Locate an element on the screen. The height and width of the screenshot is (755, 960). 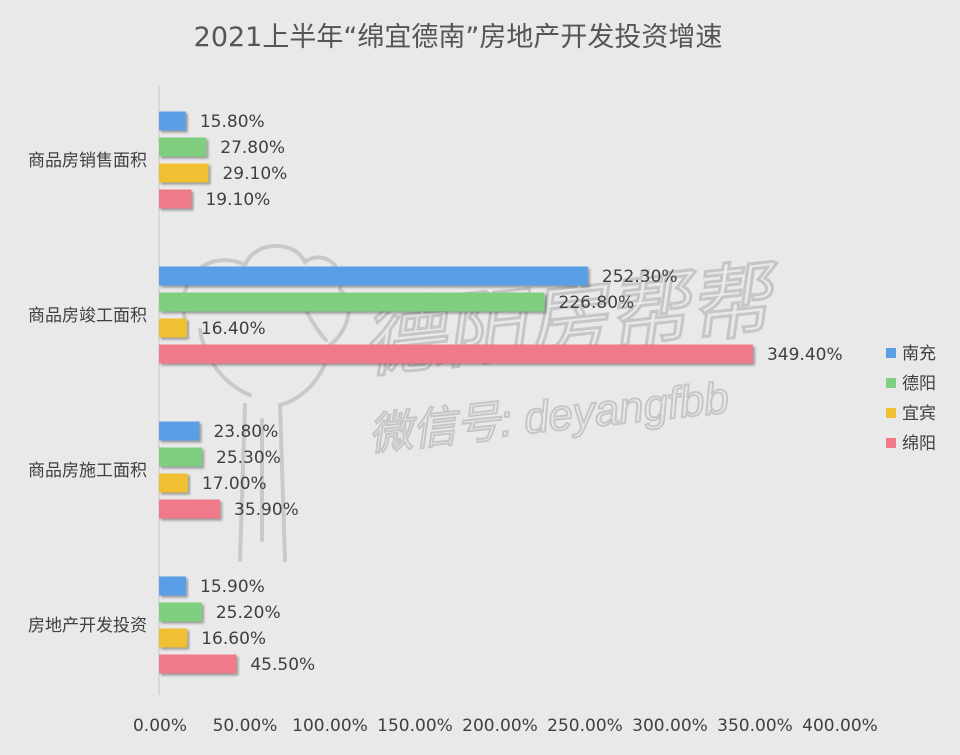
legend-label: 德阳 is located at coordinates (919, 384).